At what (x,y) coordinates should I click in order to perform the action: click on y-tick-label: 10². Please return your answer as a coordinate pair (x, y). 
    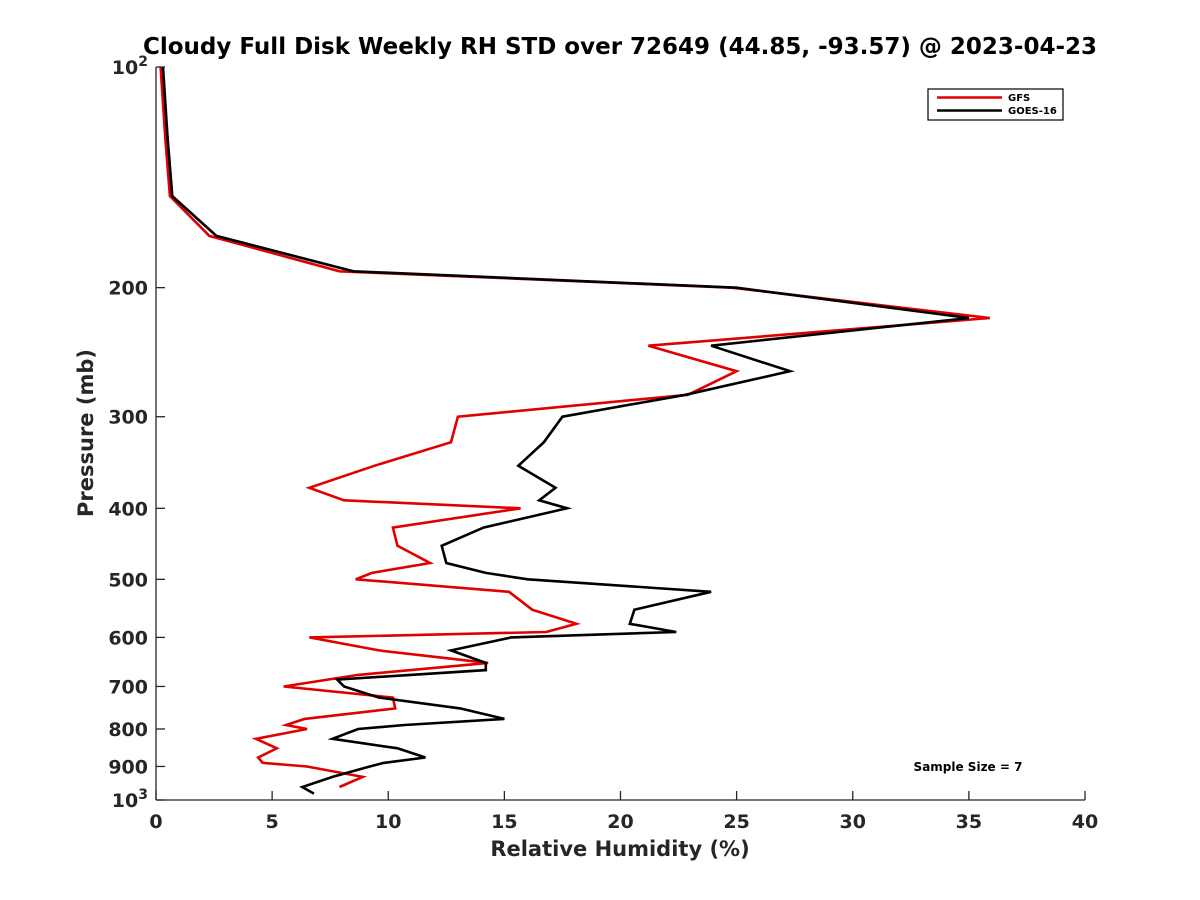
    Looking at the image, I should click on (130, 66).